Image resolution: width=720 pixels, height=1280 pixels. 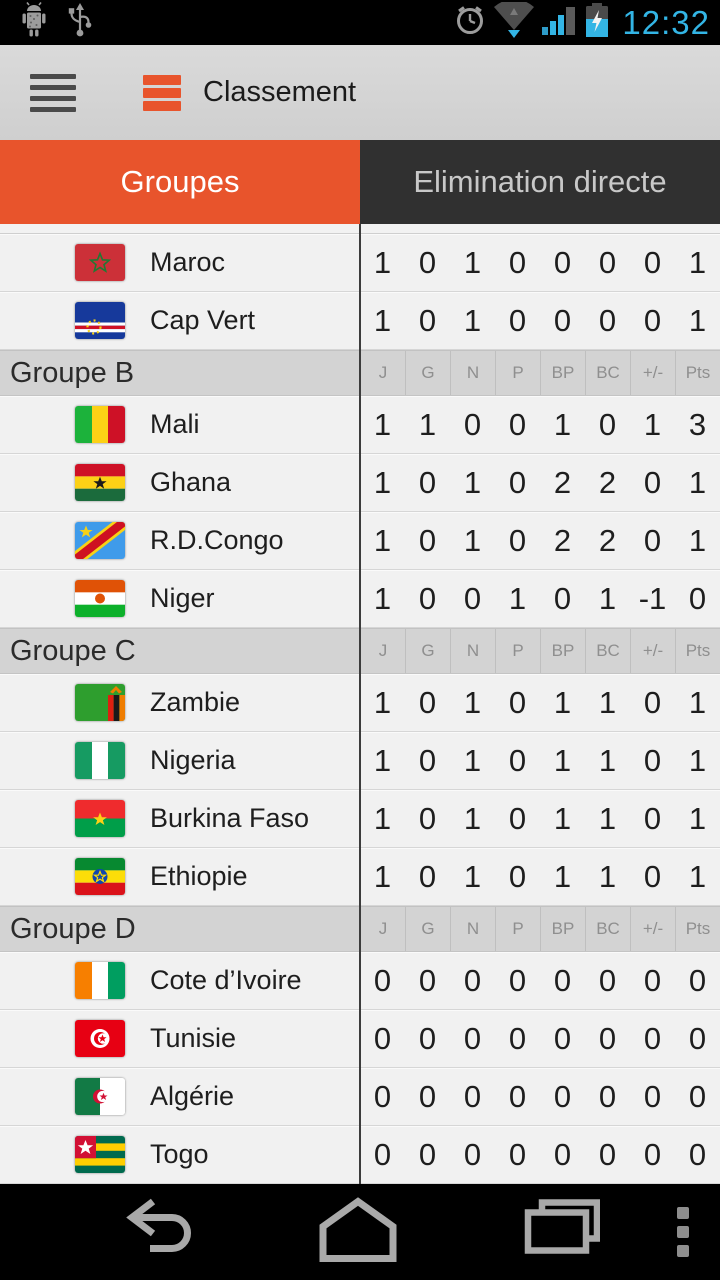 I want to click on column-header: P, so click(x=517, y=929).